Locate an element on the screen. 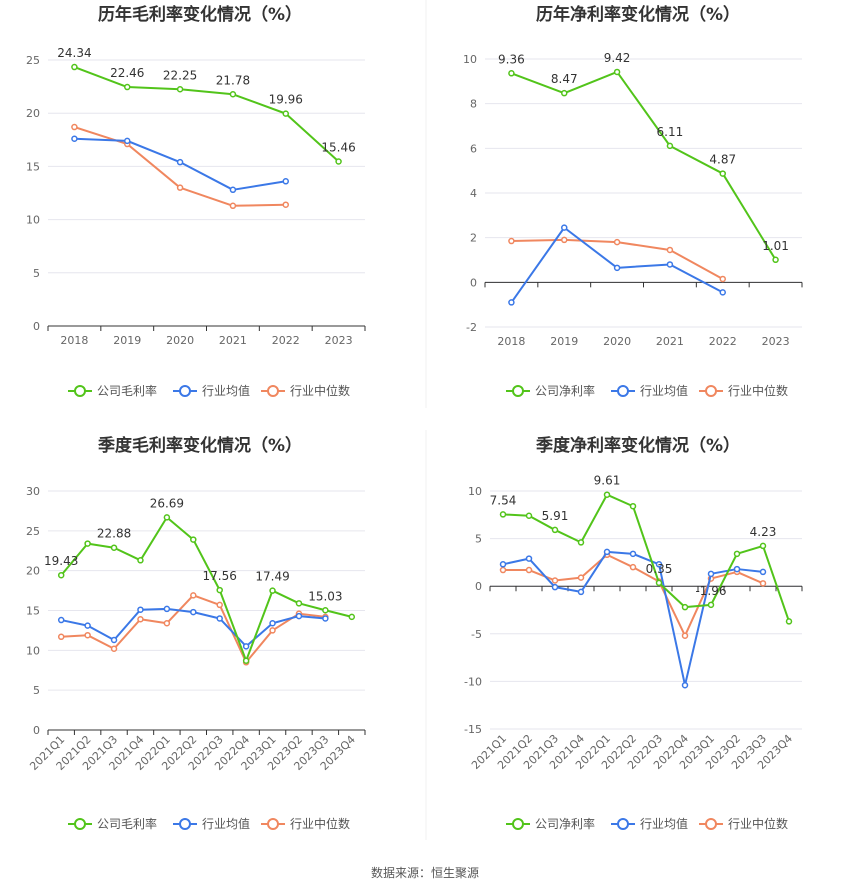  legend-label: 行业中位数 is located at coordinates (758, 823).